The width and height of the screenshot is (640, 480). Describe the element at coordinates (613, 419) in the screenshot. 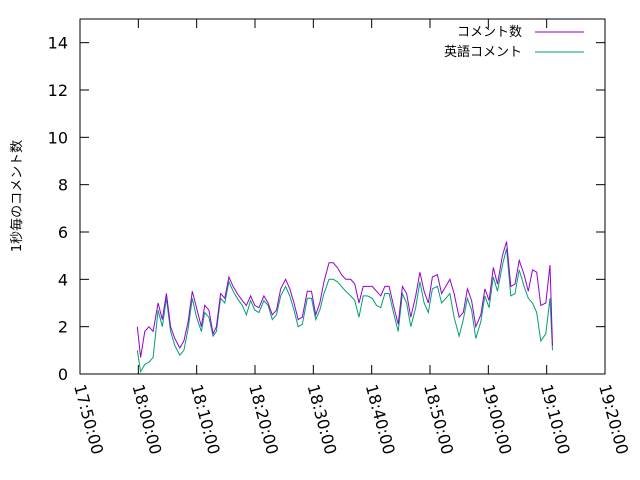

I see `x-tick-label: 19:20:00` at that location.